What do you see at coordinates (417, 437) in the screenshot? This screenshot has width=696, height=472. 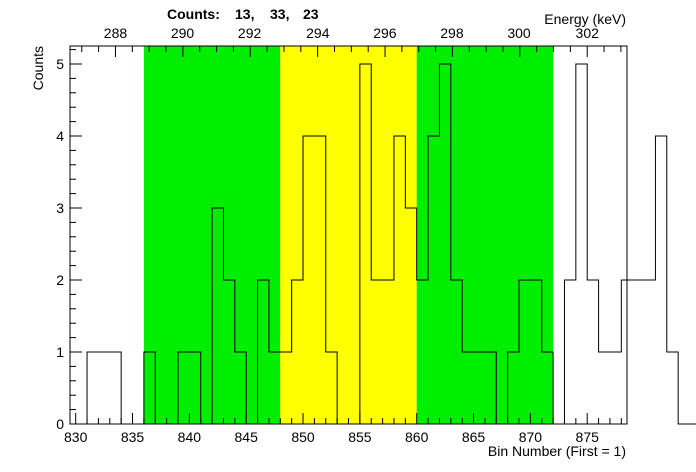 I see `x-tick-label: 860` at bounding box center [417, 437].